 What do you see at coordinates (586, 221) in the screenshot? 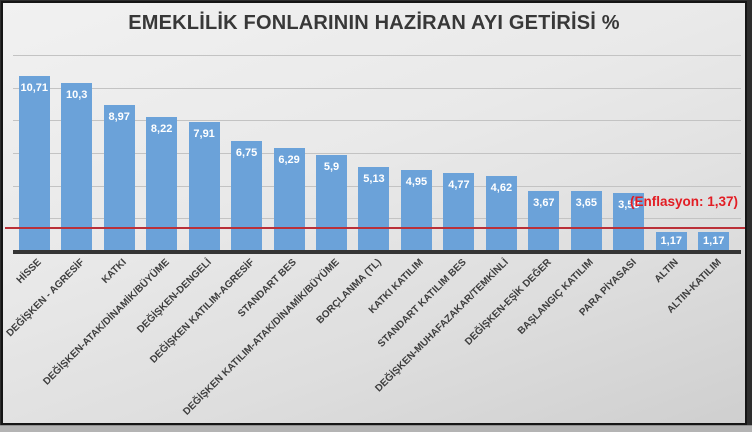
I see `bar: 3,65` at bounding box center [586, 221].